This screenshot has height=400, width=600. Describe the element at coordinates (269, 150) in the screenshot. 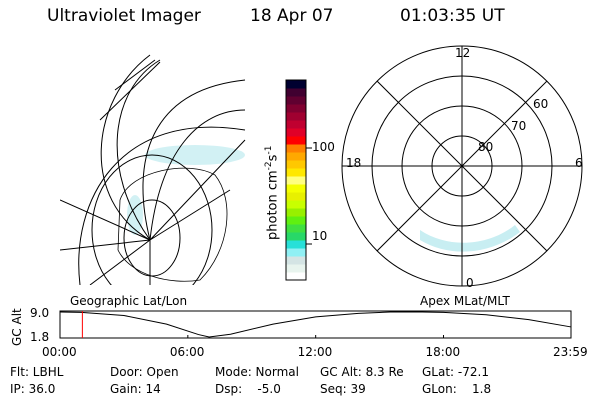

I see `colorbar-label-exp2: -1` at that location.